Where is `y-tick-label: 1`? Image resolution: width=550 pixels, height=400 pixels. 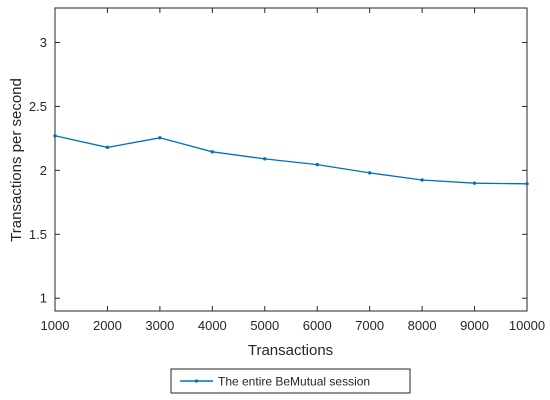 y-tick-label: 1 is located at coordinates (43, 298).